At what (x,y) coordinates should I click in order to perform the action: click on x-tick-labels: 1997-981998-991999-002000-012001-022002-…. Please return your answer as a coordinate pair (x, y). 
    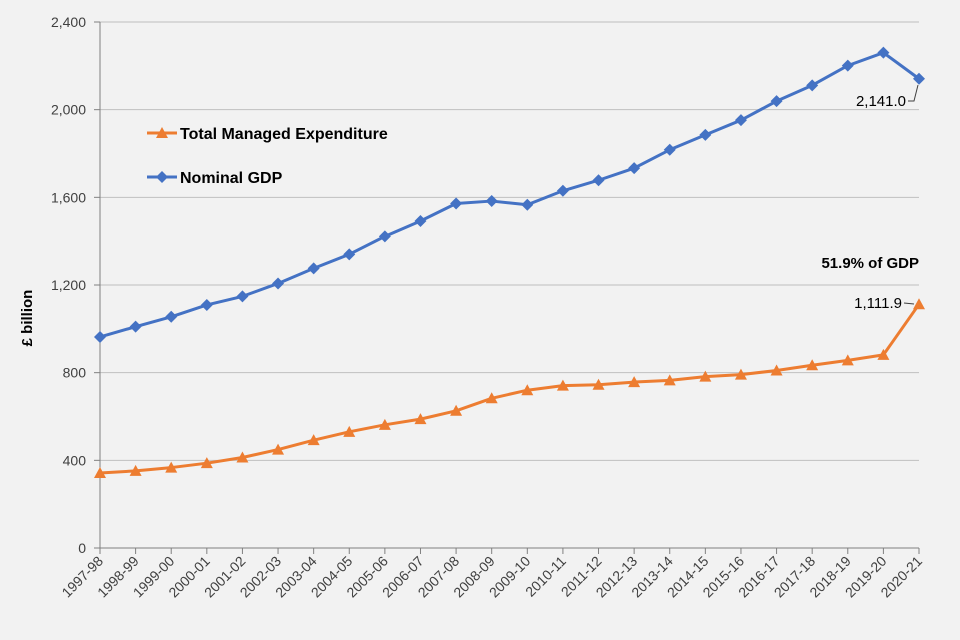
    Looking at the image, I should click on (491, 577).